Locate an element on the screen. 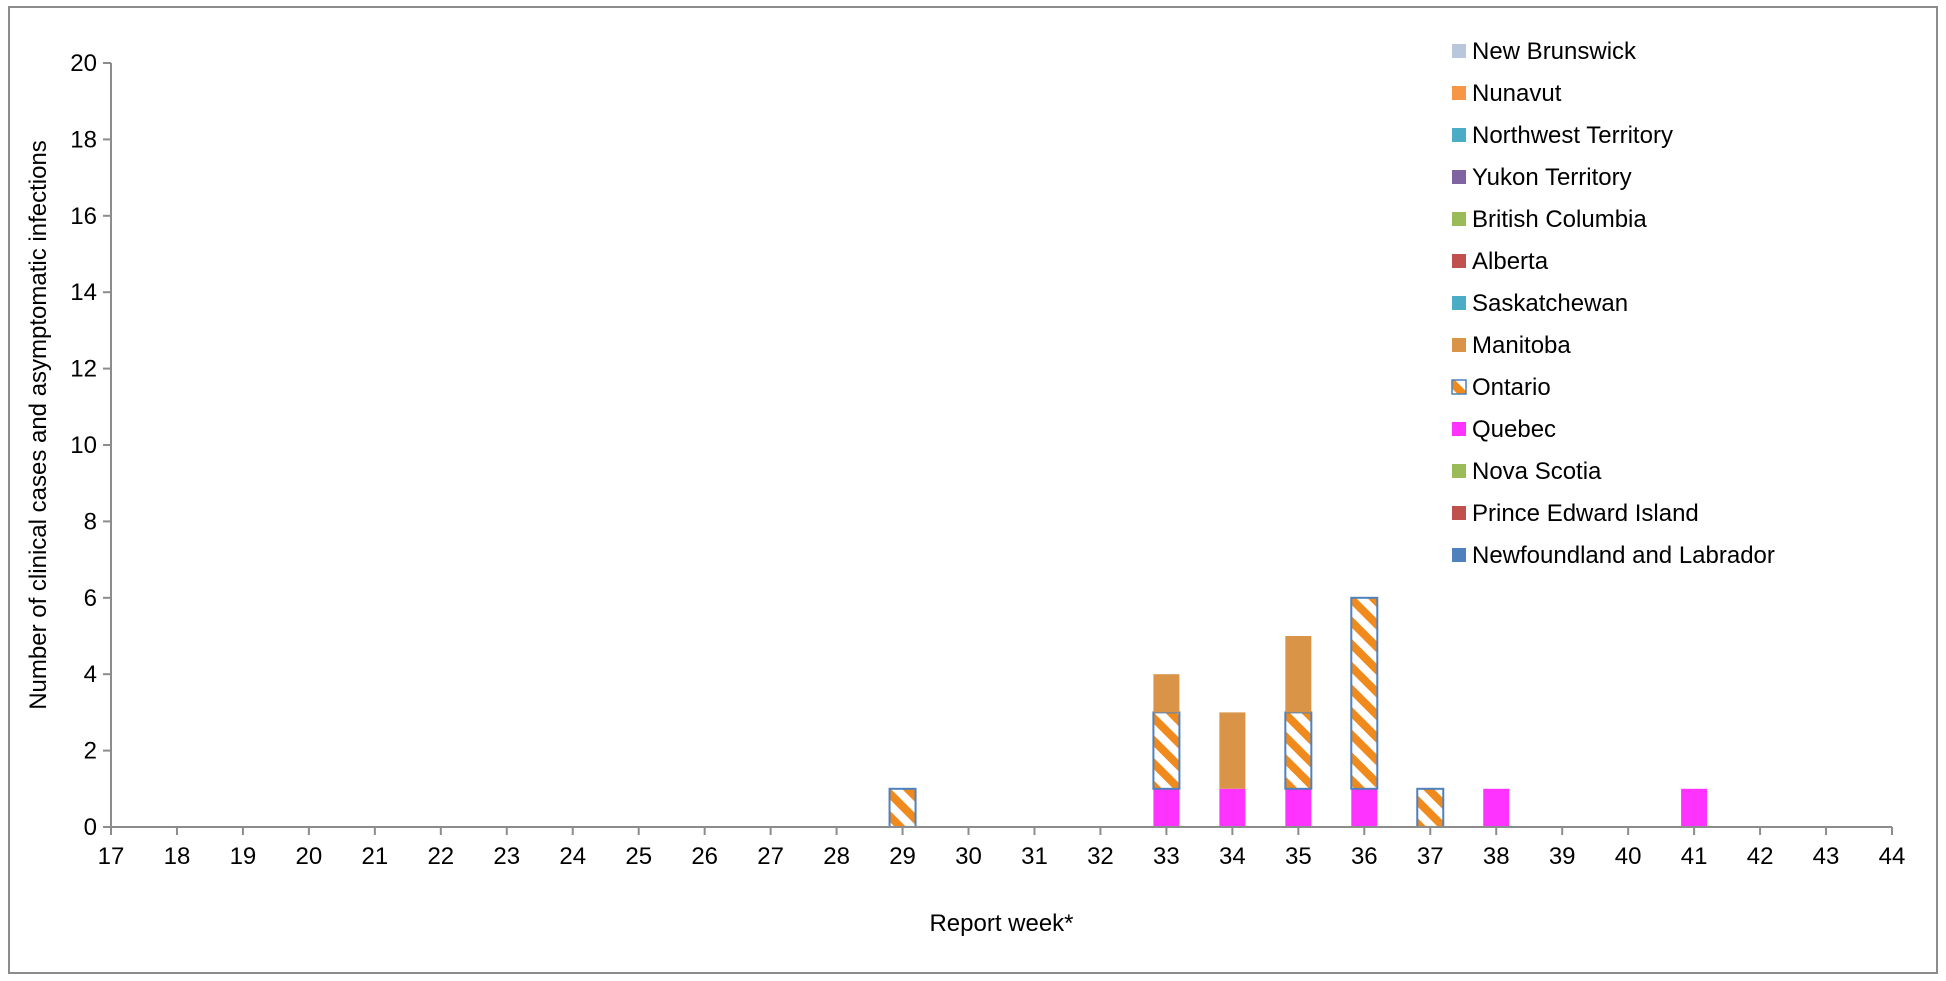 Image resolution: width=1946 pixels, height=981 pixels. x-tick-label: 30 is located at coordinates (968, 856).